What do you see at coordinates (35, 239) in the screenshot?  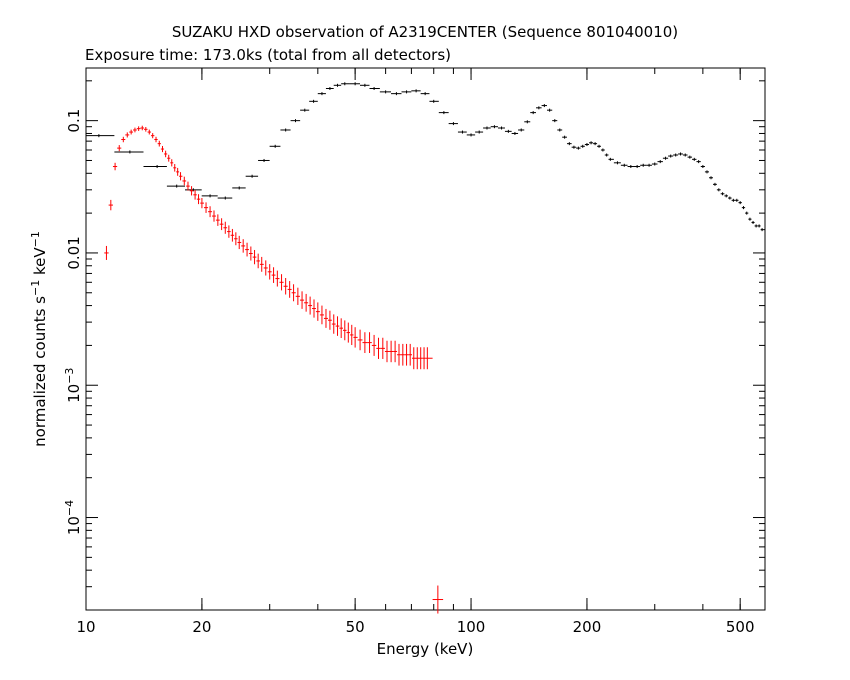 I see `y-axis-label-exp2: −1` at bounding box center [35, 239].